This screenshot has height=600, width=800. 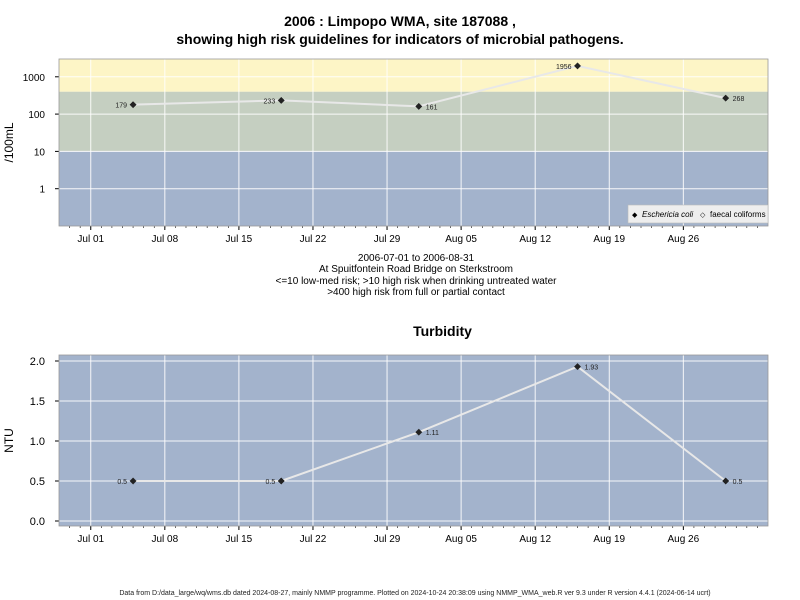 I want to click on data-label: 233, so click(x=270, y=101).